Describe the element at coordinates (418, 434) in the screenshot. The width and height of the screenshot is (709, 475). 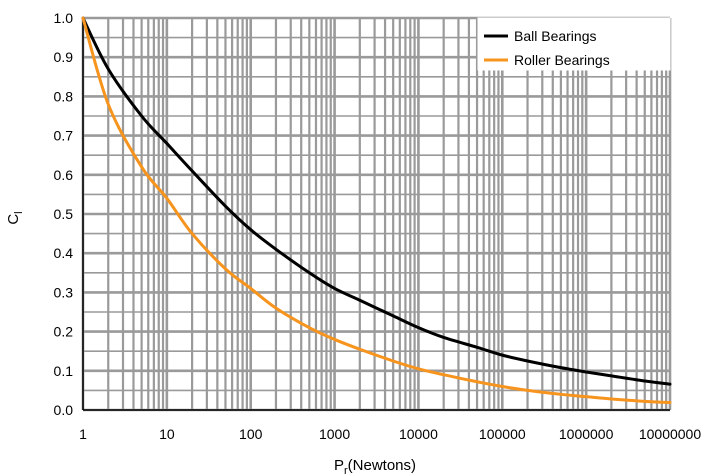
I see `x-tick-label: 10000` at that location.